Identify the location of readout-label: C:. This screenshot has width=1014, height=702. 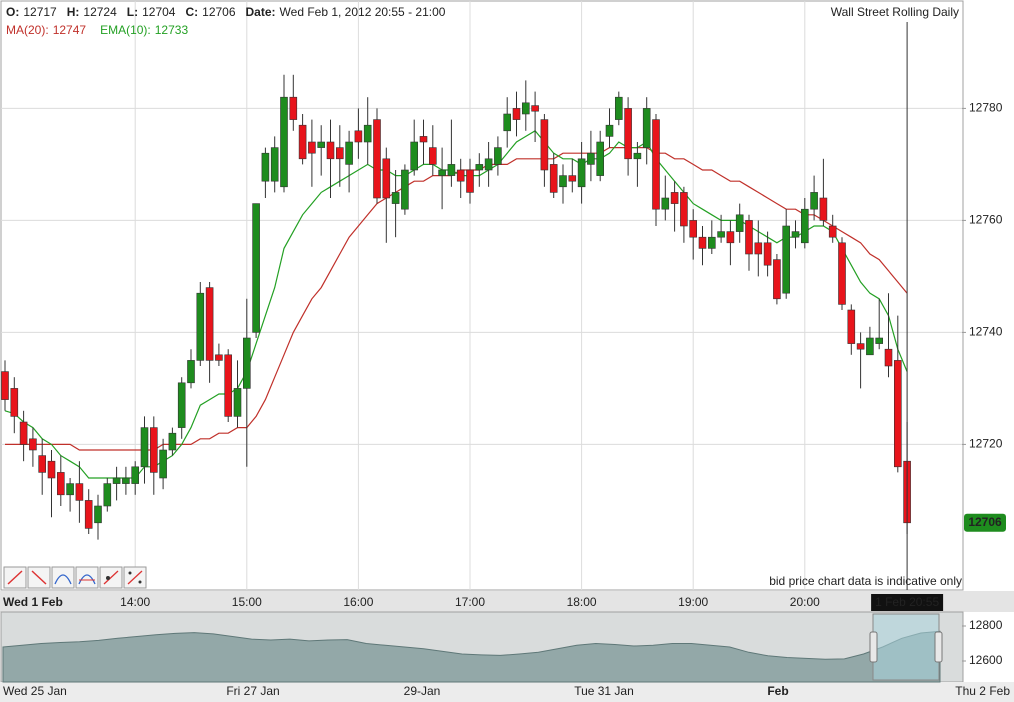
(191, 12).